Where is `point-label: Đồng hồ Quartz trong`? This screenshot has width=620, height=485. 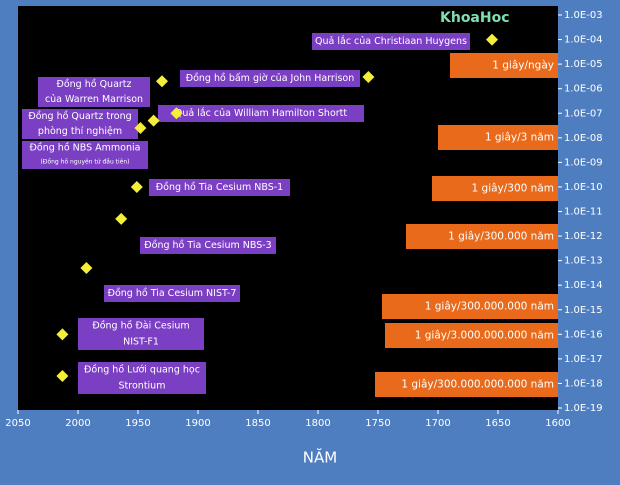 point-label: Đồng hồ Quartz trong is located at coordinates (79, 116).